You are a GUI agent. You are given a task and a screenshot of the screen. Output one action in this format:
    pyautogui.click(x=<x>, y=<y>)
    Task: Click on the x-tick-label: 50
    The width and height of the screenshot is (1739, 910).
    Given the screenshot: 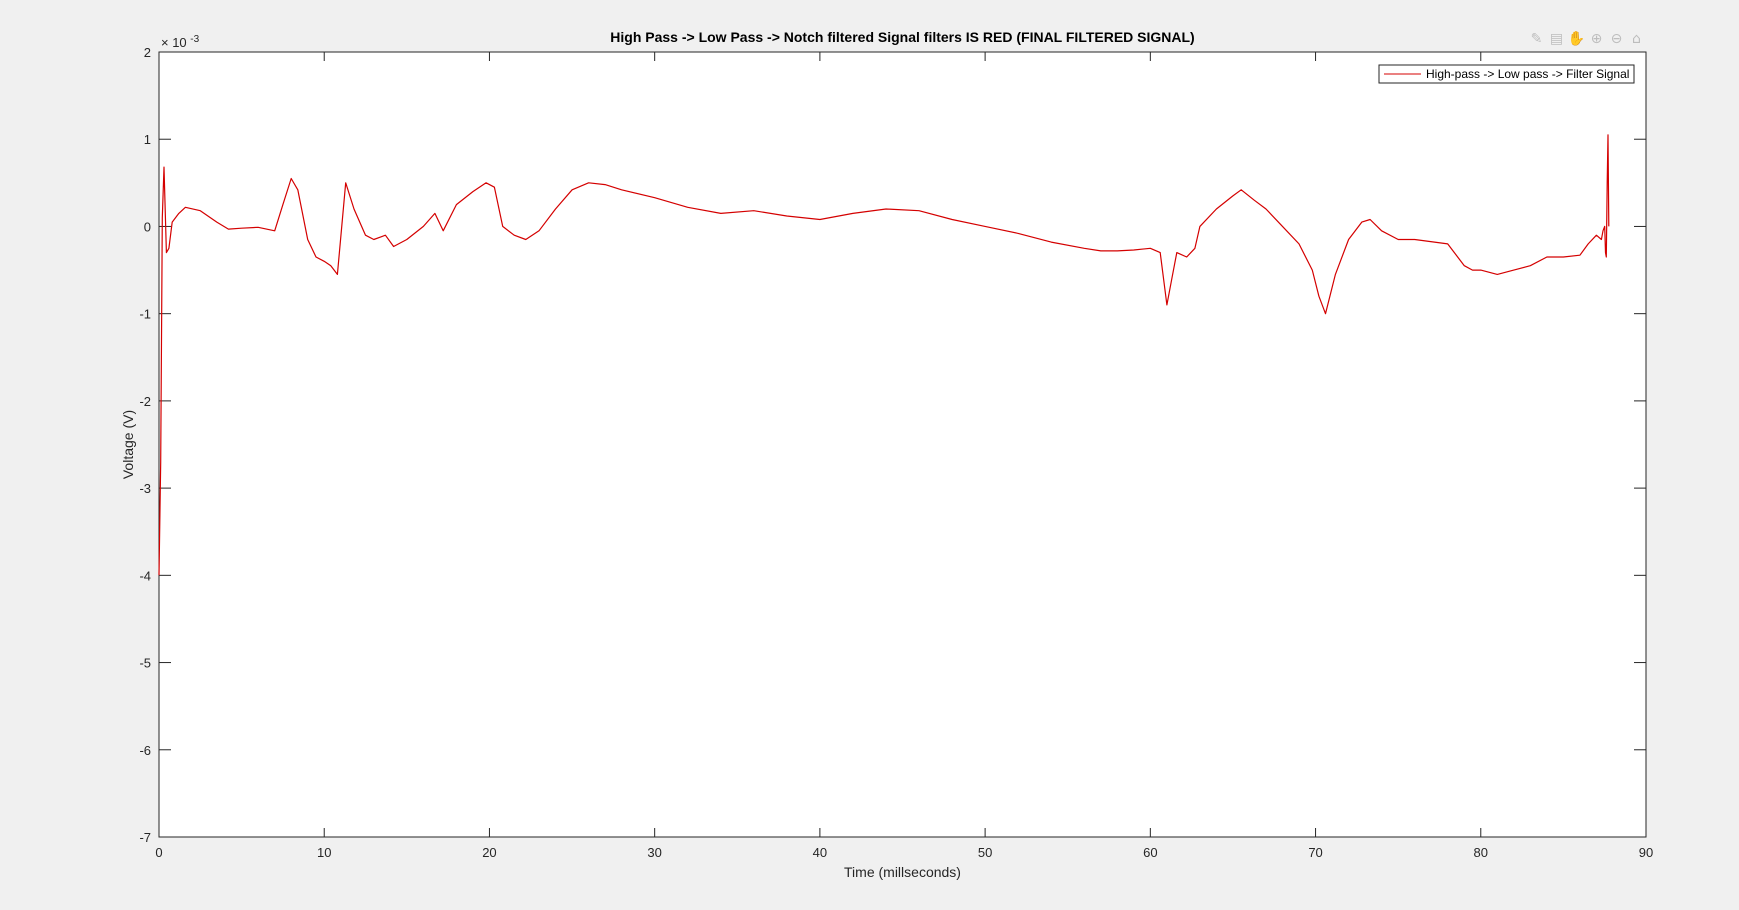 What is the action you would take?
    pyautogui.click(x=985, y=852)
    